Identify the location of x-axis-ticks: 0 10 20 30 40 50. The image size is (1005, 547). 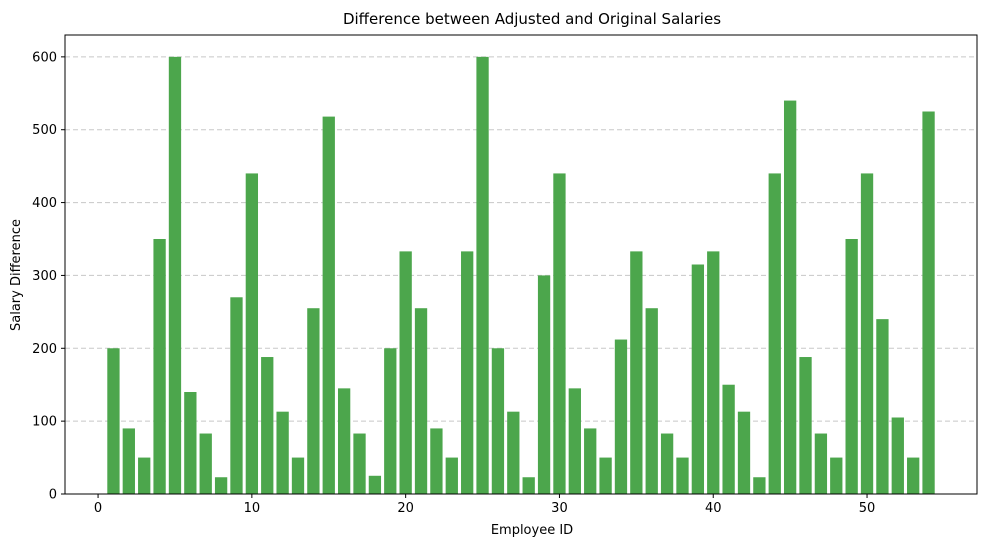
(484, 505).